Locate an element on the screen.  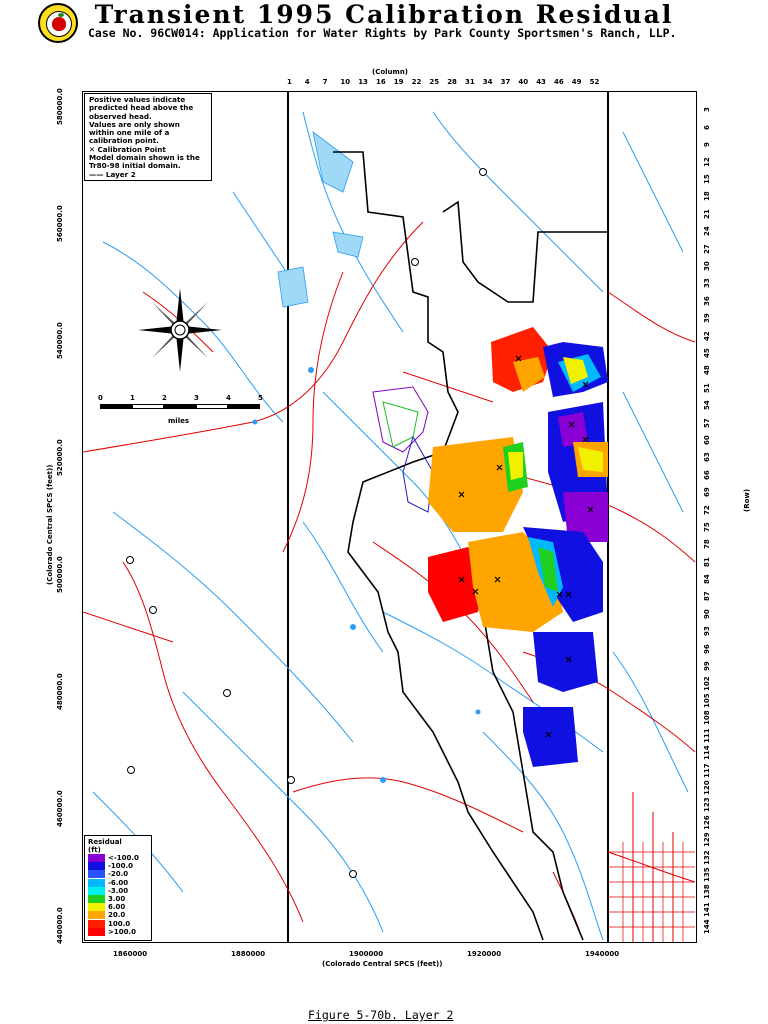
column-label: 1 is located at coordinates (289, 82).